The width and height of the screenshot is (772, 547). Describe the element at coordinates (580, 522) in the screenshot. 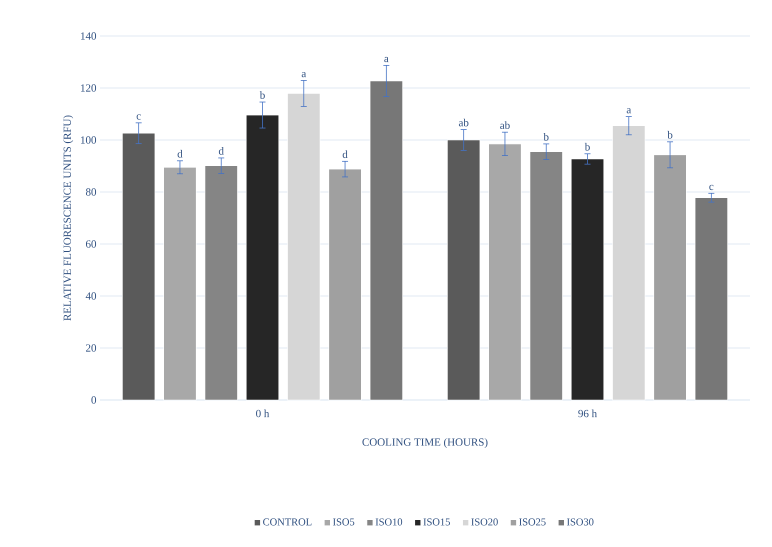

I see `legend-label: ISO30` at that location.